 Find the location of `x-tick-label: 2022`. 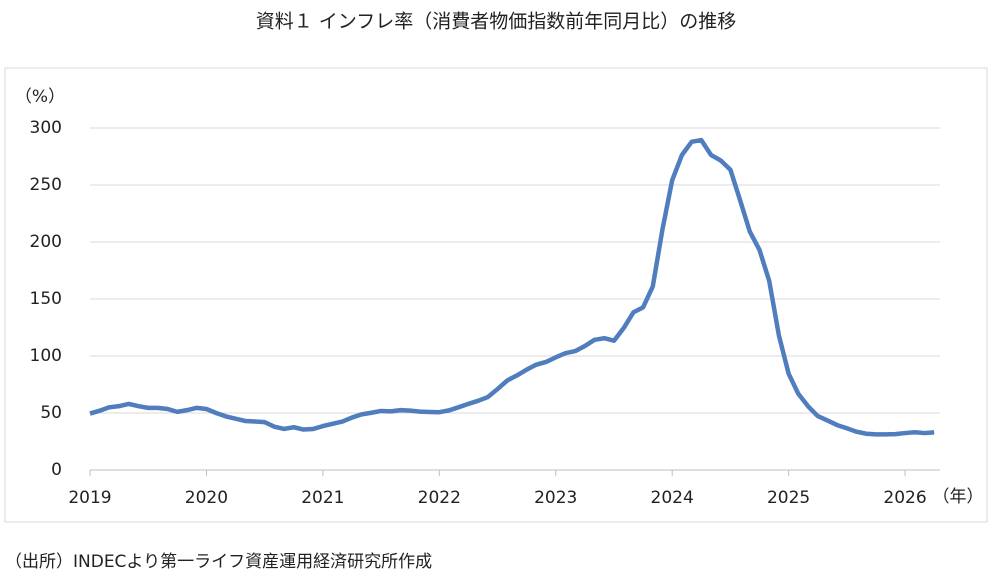

x-tick-label: 2022 is located at coordinates (439, 498).